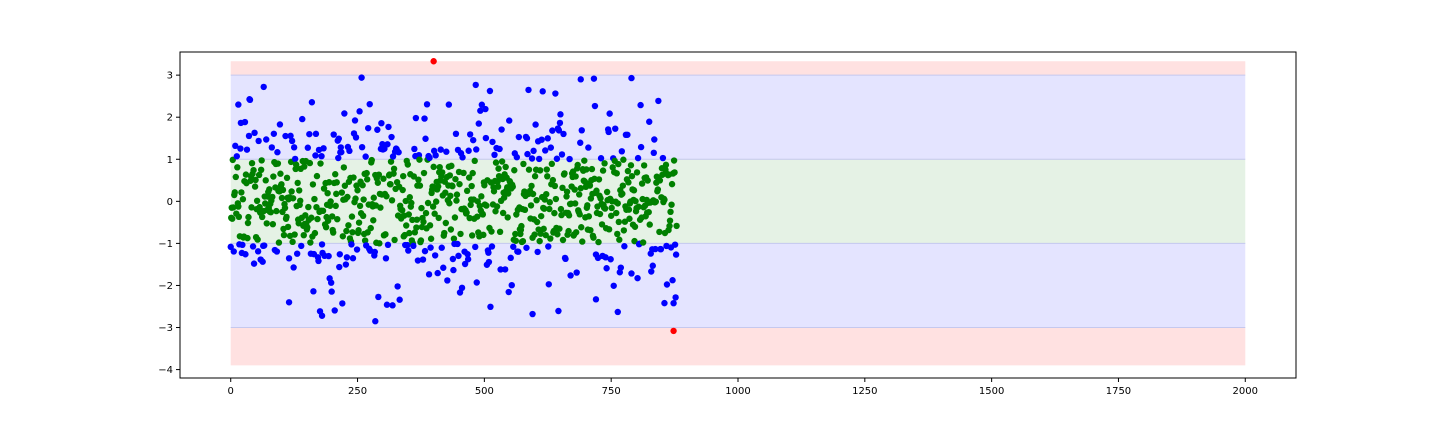  I want to click on y-tick-label-1: −3, so click(165, 328).